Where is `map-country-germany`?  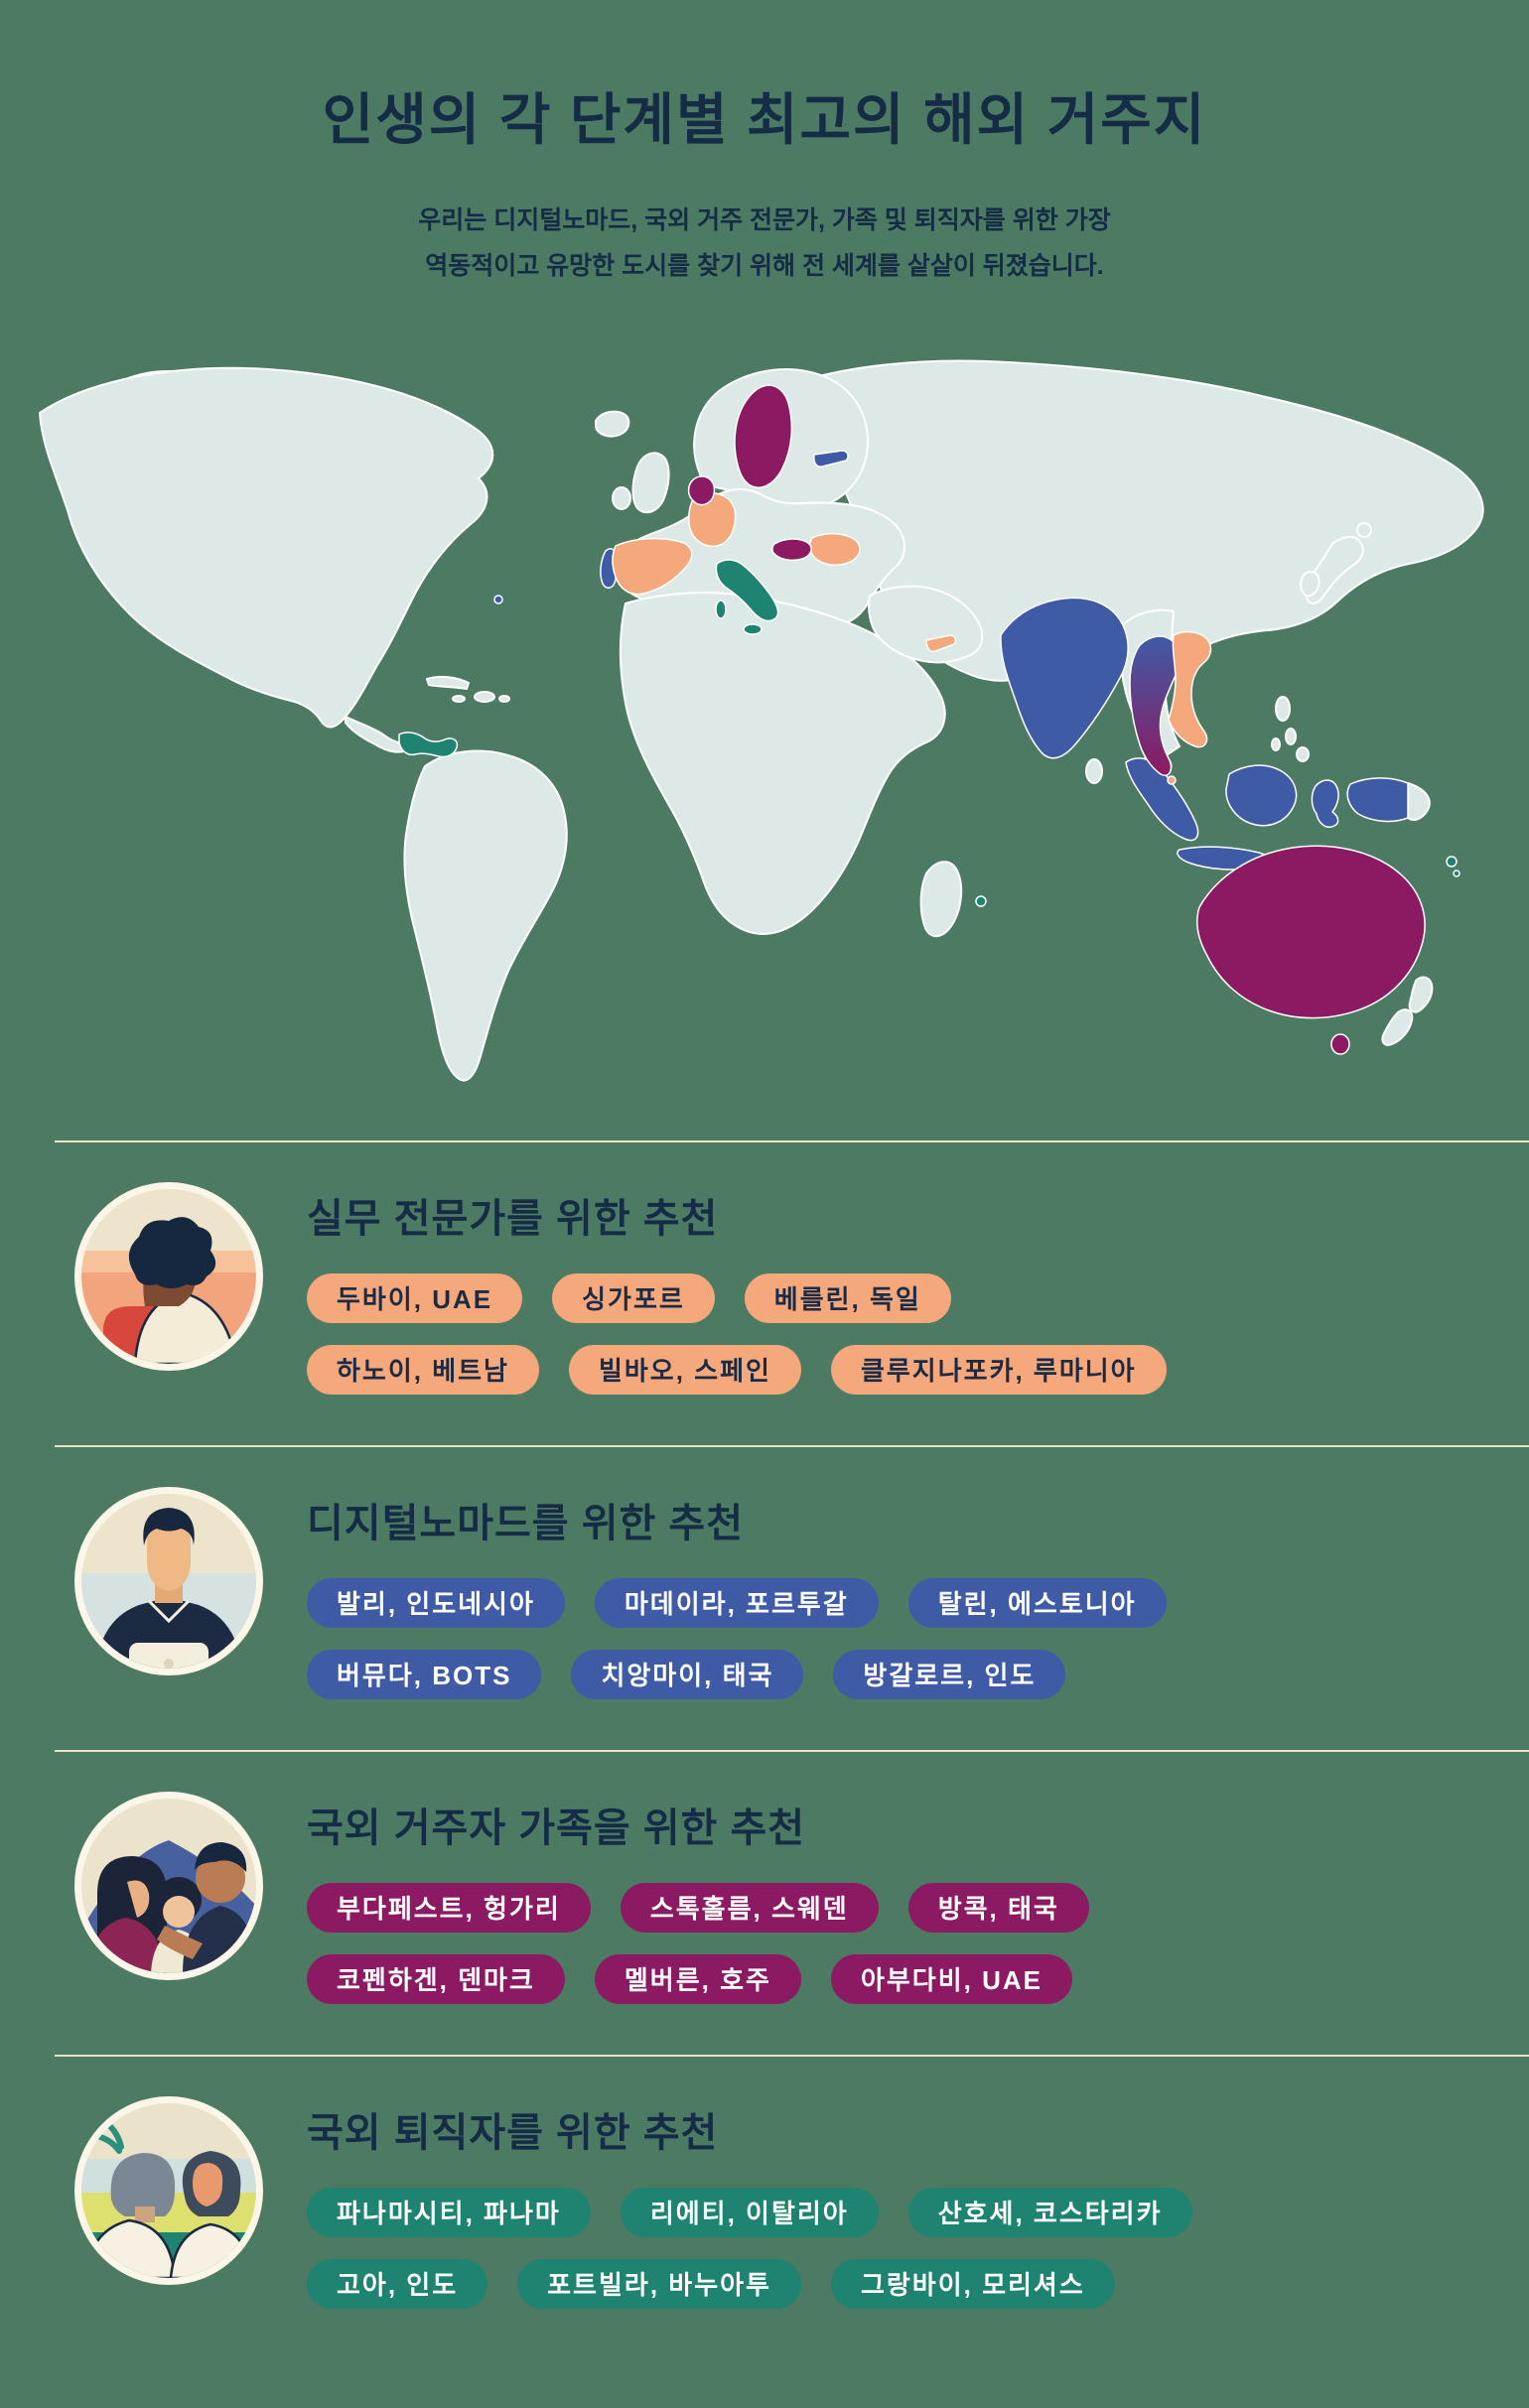
map-country-germany is located at coordinates (712, 519).